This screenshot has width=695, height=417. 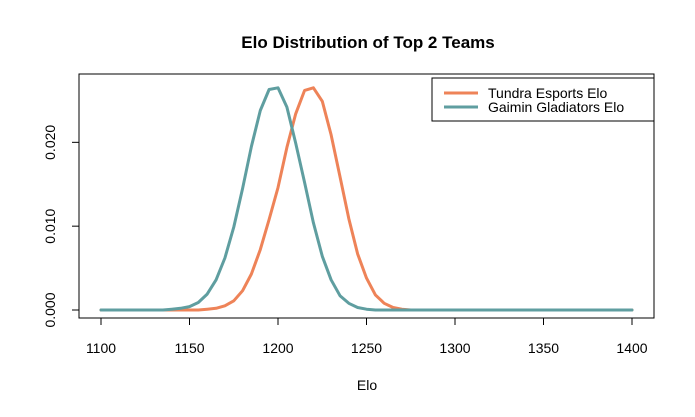 I want to click on x-tick-label: 1100, so click(x=101, y=348).